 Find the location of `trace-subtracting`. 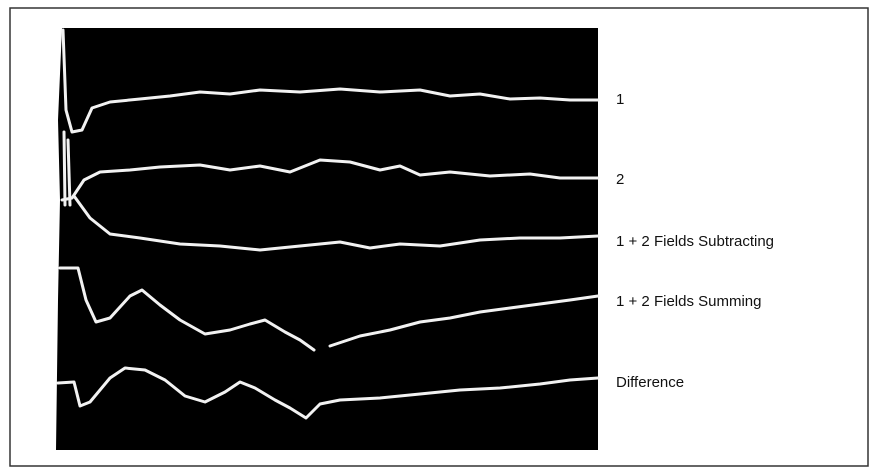

trace-subtracting is located at coordinates (336, 223).